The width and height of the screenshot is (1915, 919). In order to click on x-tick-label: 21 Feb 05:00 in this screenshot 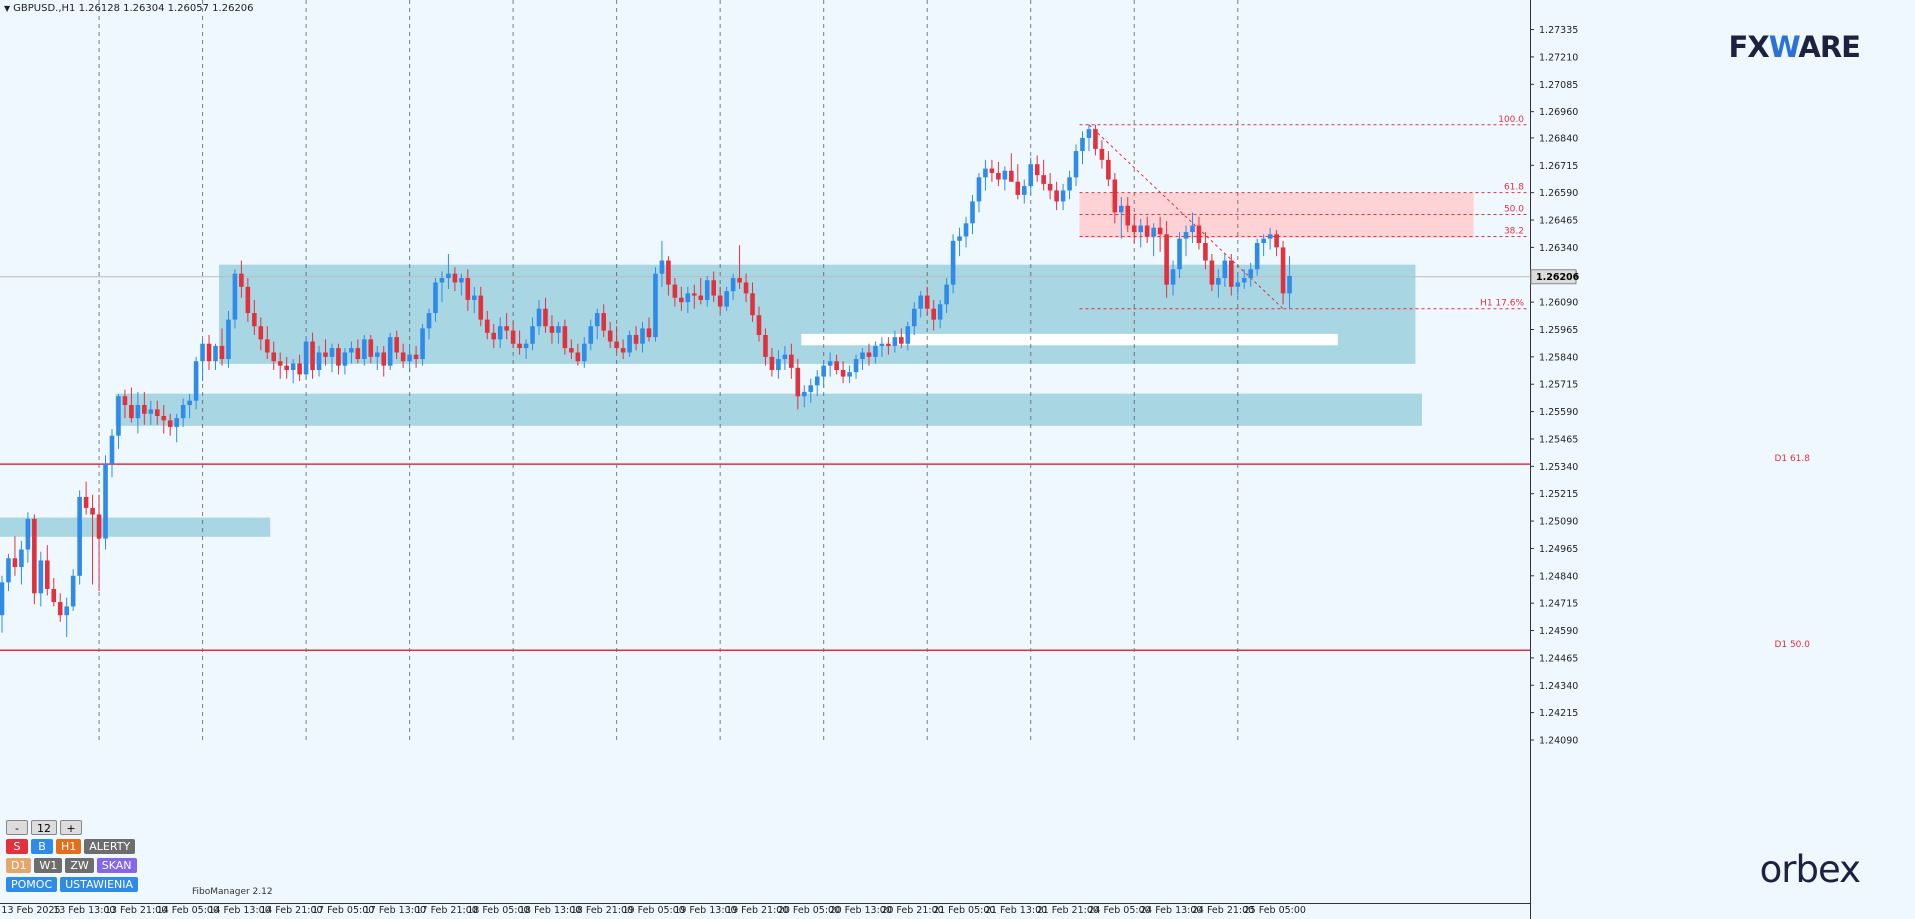, I will do `click(964, 910)`.